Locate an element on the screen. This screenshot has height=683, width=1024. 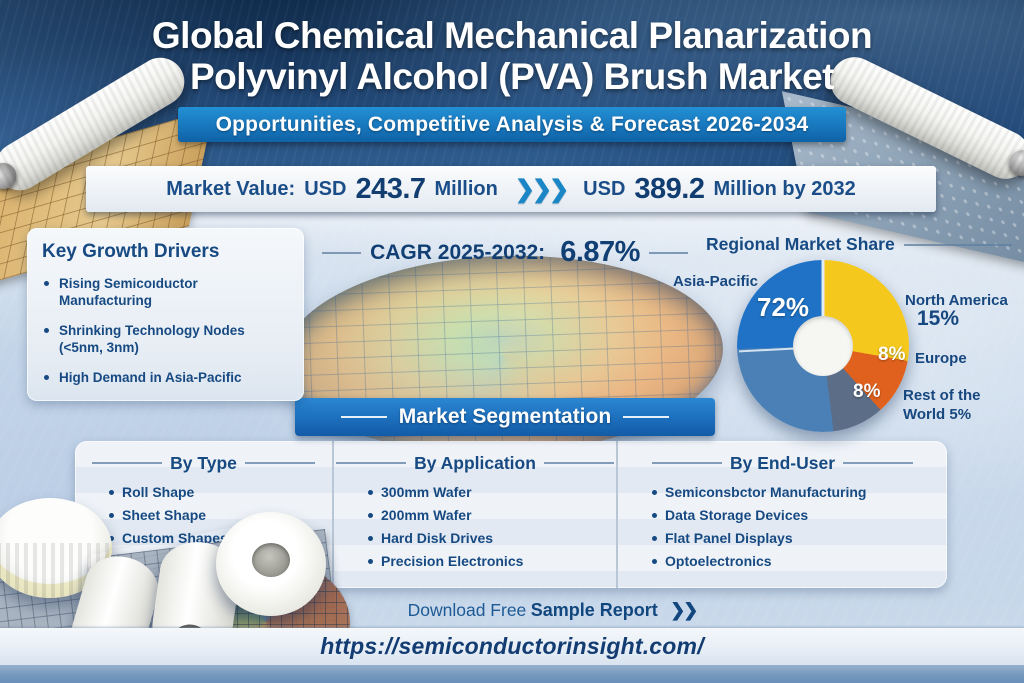
regional-market-share-header: Regional Market Share is located at coordinates (859, 244).